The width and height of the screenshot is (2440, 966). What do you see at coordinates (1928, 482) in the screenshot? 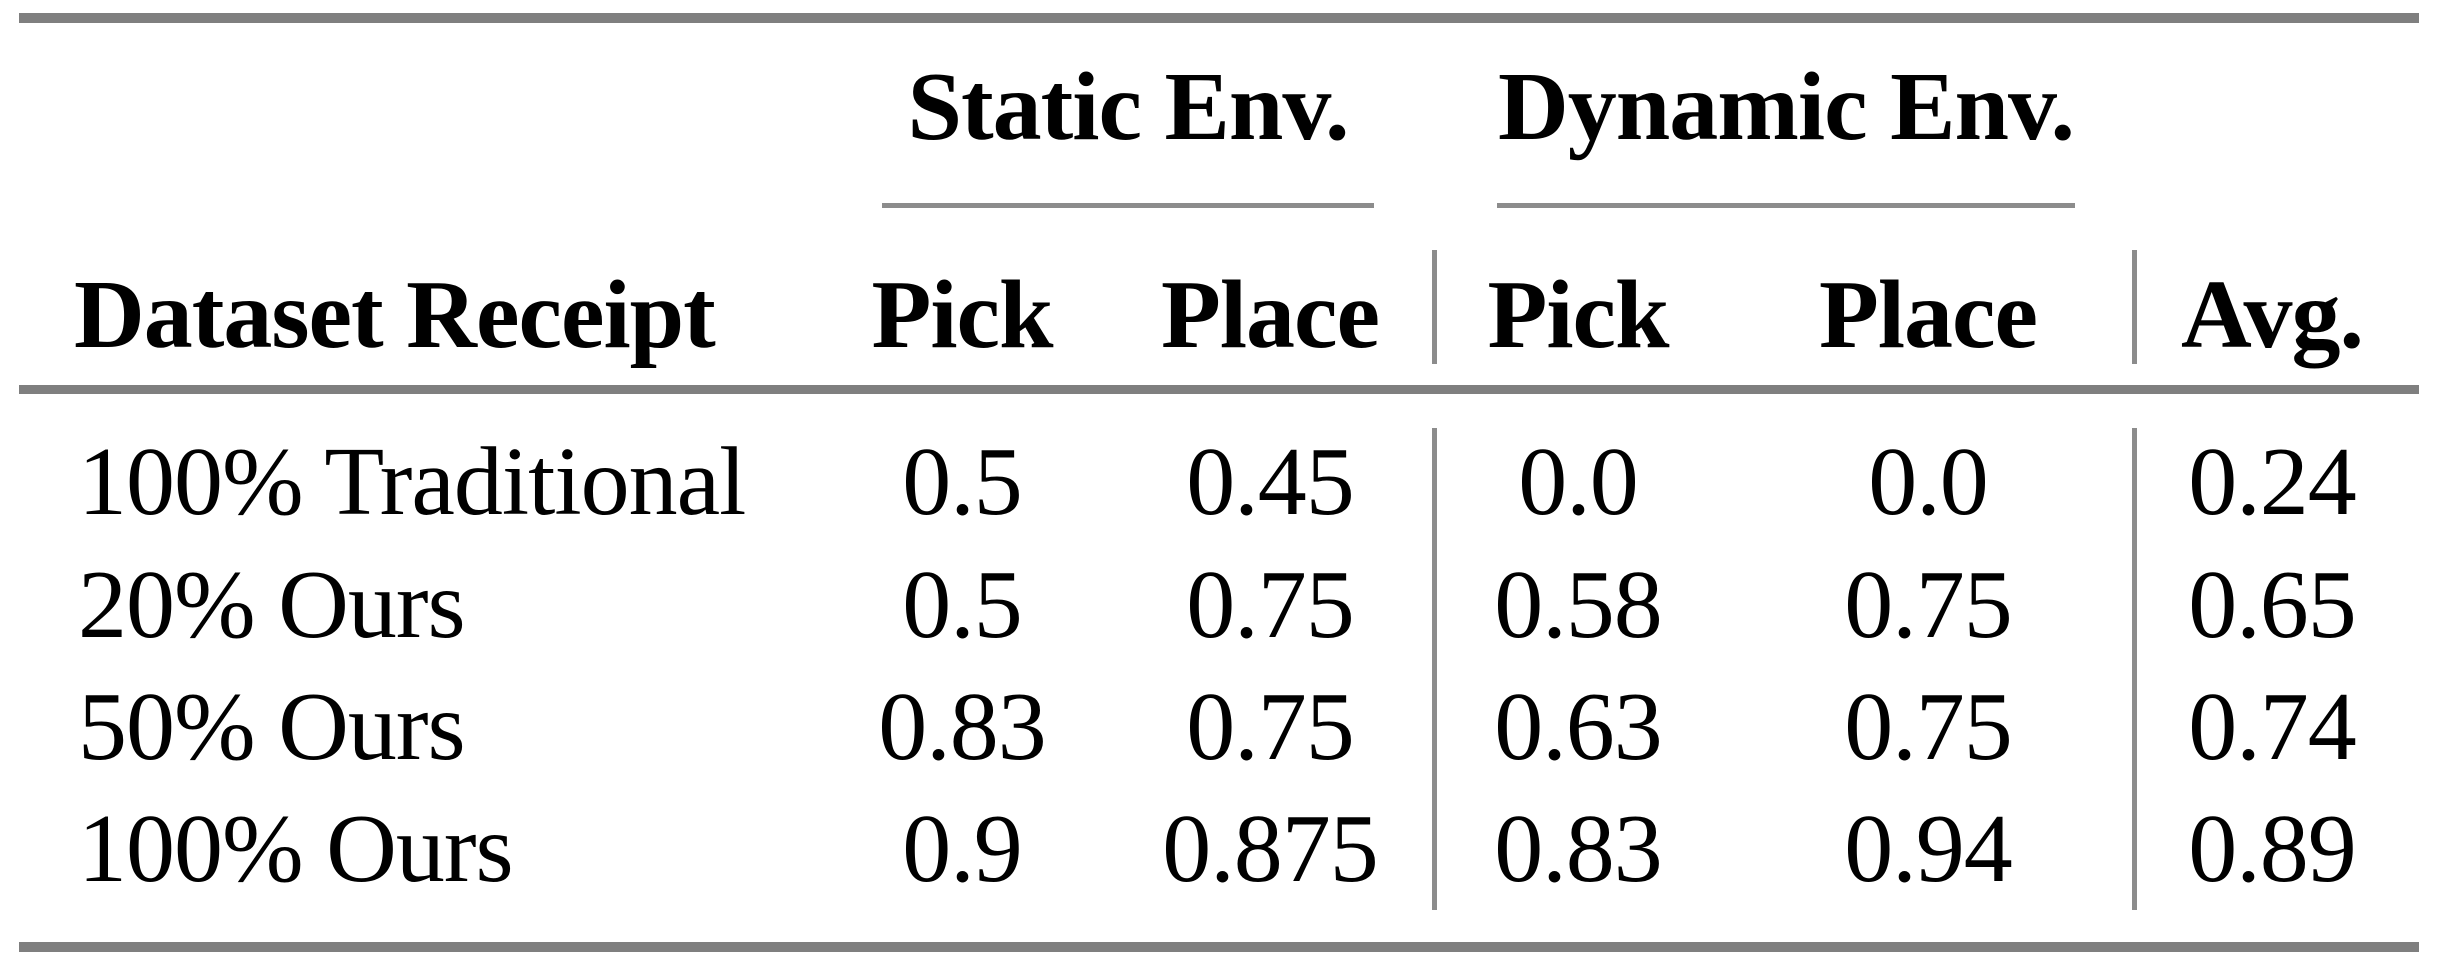
I see `cell-dynamic-place: 0.0` at bounding box center [1928, 482].